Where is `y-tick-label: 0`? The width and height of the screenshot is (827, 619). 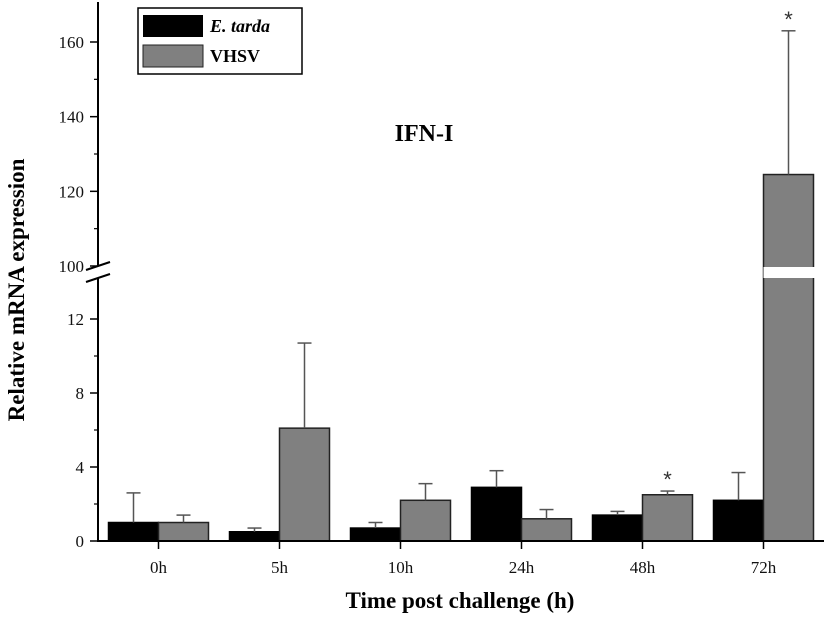
y-tick-label: 0 is located at coordinates (80, 541).